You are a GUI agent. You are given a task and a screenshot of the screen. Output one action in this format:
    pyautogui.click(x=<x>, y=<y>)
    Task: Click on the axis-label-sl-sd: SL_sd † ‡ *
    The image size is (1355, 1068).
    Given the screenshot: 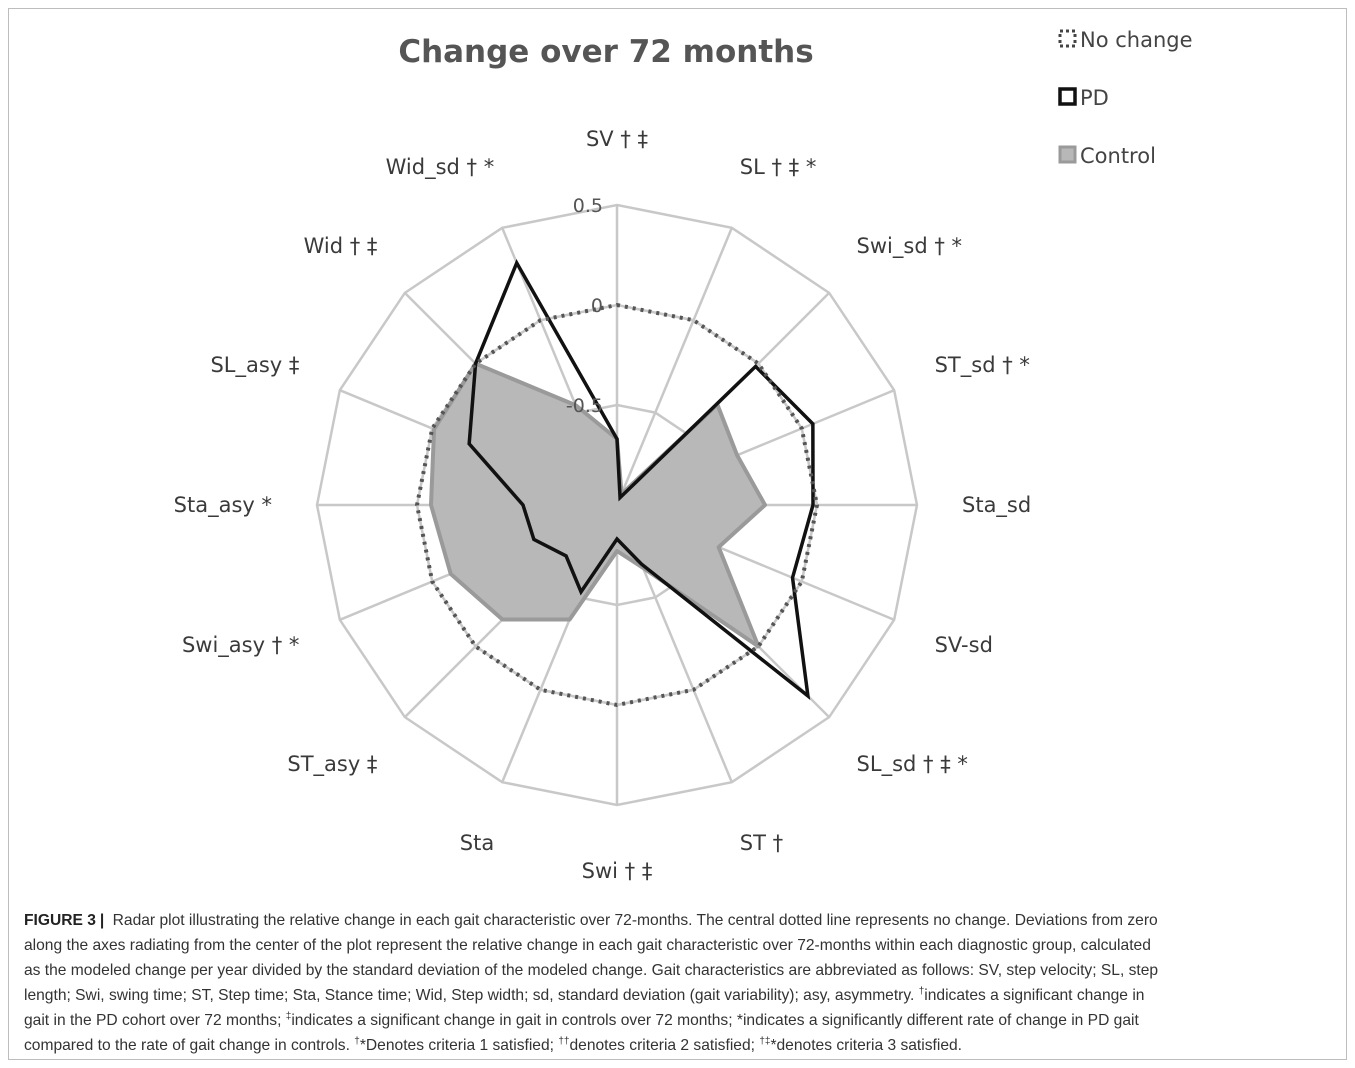 What is the action you would take?
    pyautogui.click(x=912, y=764)
    